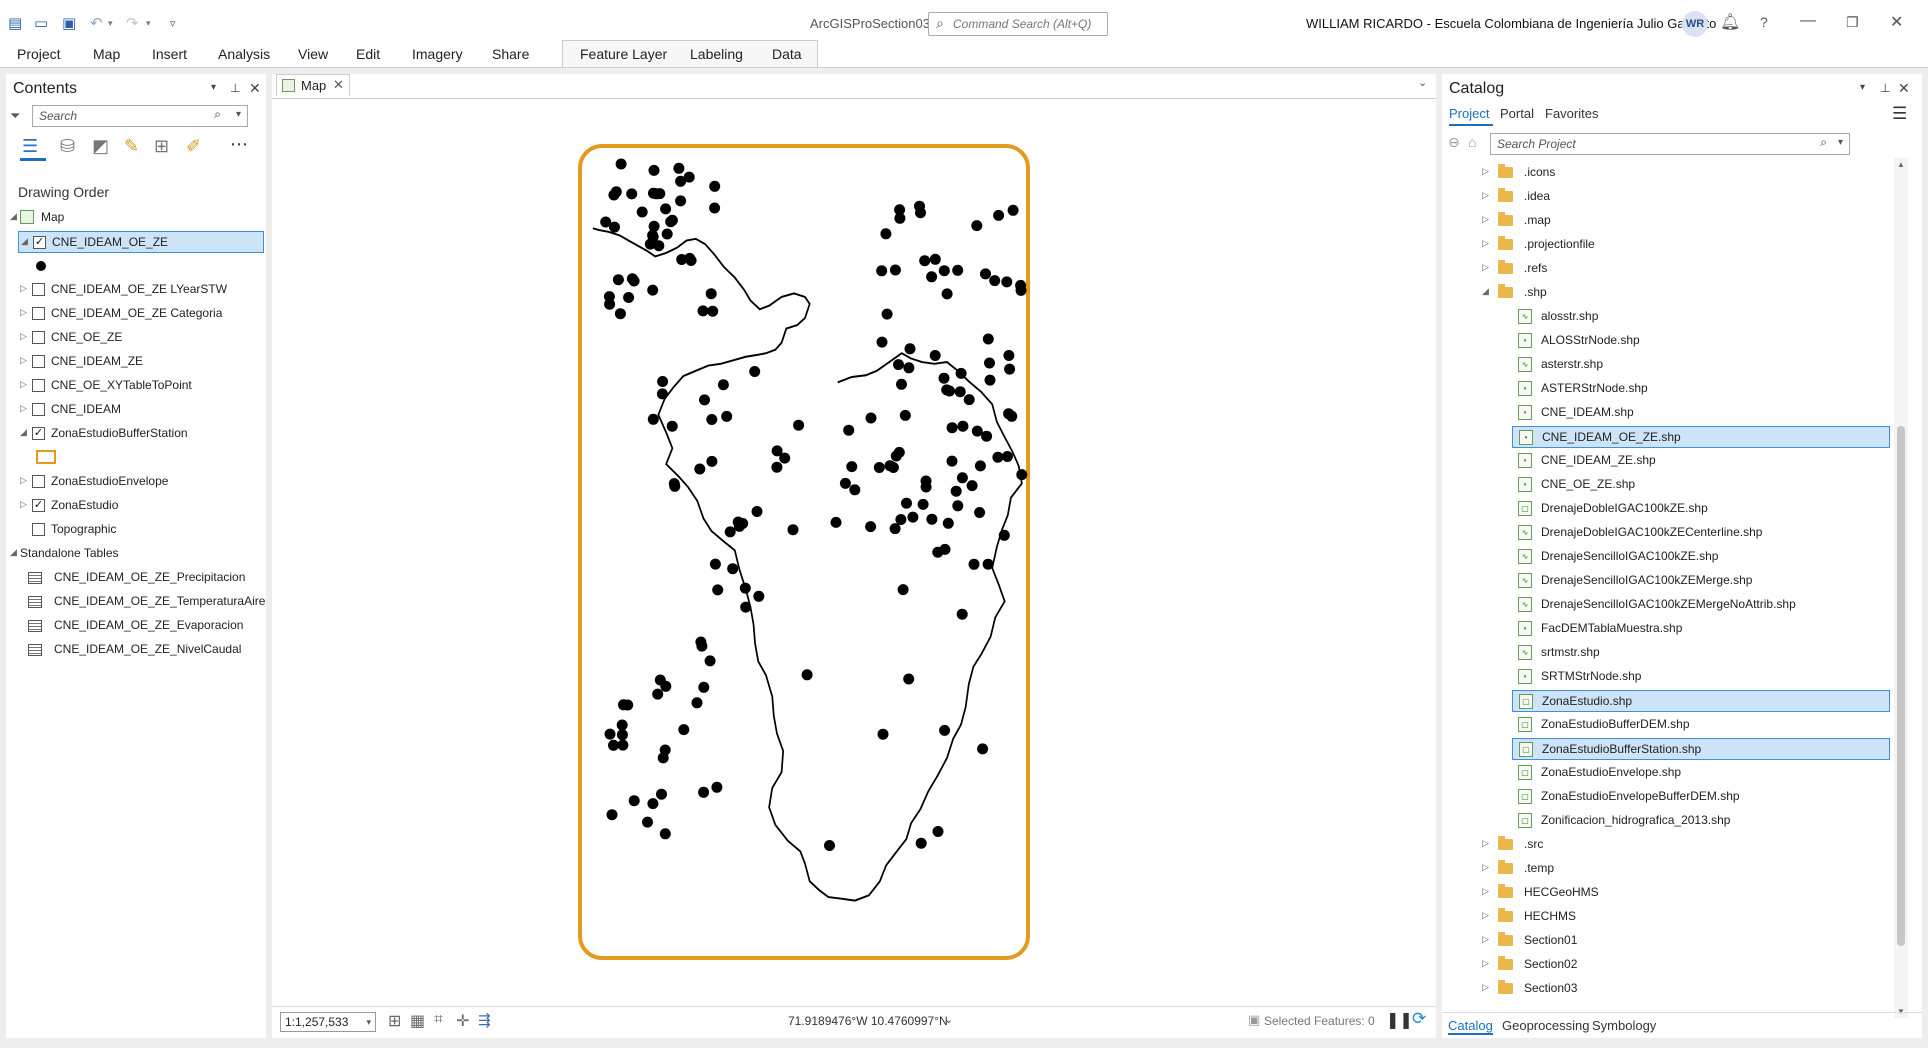 This screenshot has width=1928, height=1048. Describe the element at coordinates (1667, 629) in the screenshot. I see `catalog-item: • FacDEMTablaMuestra.shp` at that location.